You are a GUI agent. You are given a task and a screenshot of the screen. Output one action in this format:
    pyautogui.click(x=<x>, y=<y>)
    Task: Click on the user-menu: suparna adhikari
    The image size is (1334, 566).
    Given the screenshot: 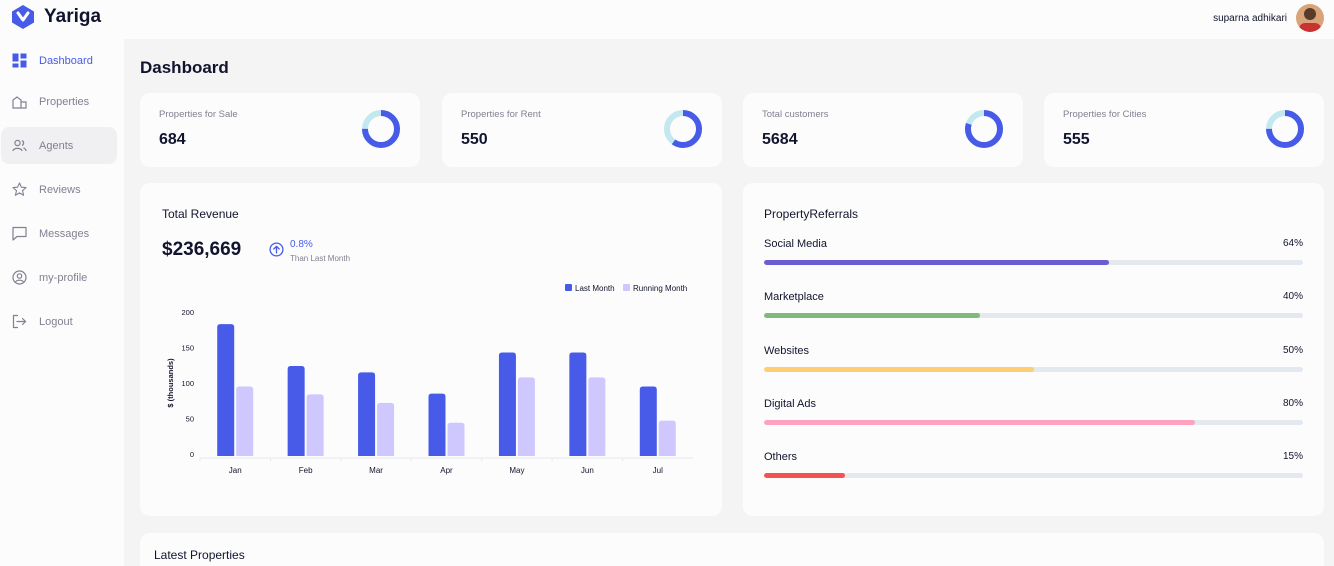 What is the action you would take?
    pyautogui.click(x=1268, y=18)
    